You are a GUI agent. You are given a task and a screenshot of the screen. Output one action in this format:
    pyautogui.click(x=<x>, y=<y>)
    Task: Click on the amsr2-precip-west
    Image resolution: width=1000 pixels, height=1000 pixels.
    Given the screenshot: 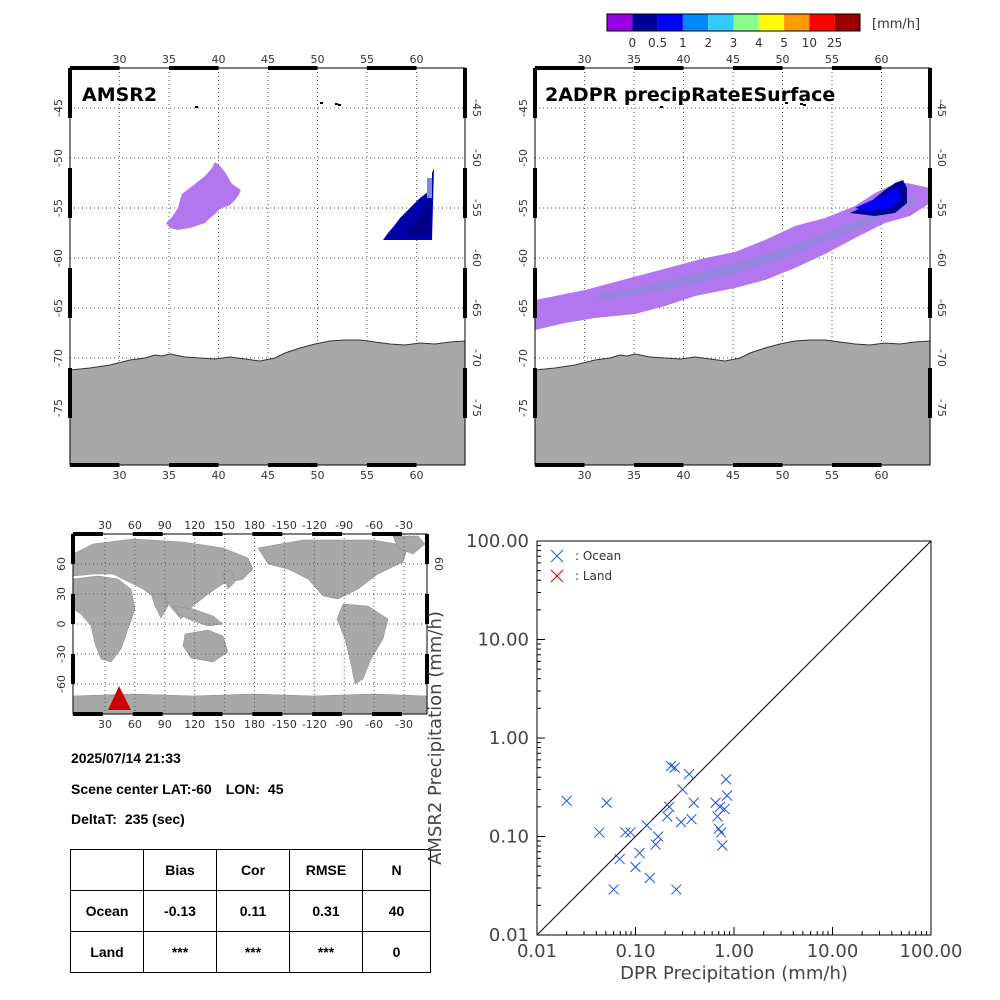 What is the action you would take?
    pyautogui.click(x=203, y=196)
    